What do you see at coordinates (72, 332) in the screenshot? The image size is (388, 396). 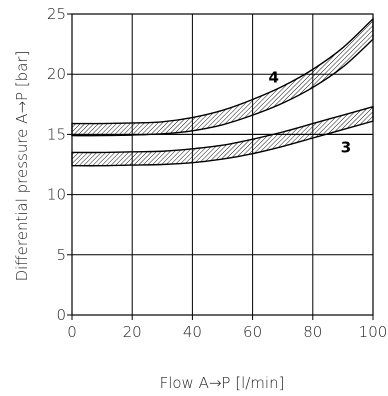 I see `x-tick-label: 0` at bounding box center [72, 332].